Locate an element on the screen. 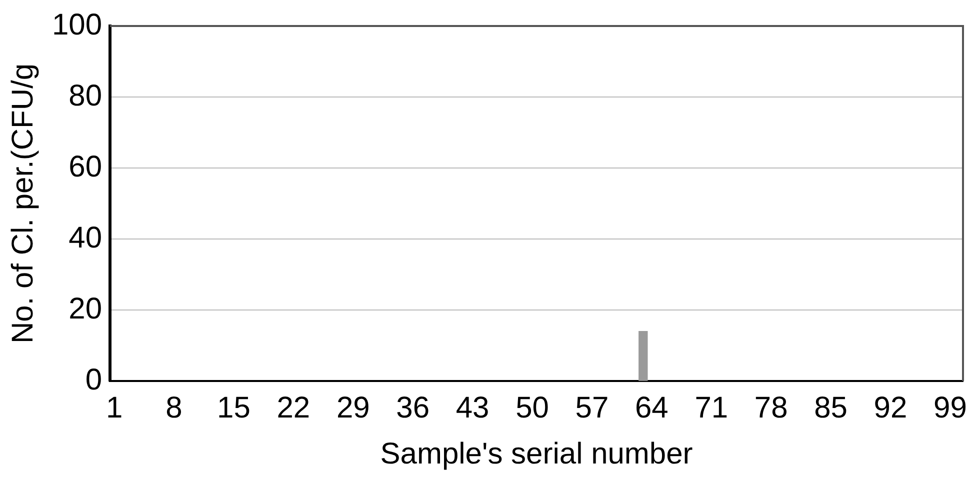 The image size is (975, 477). y-axis-title: No. of Cl. per.(CFU/g is located at coordinates (23, 203).